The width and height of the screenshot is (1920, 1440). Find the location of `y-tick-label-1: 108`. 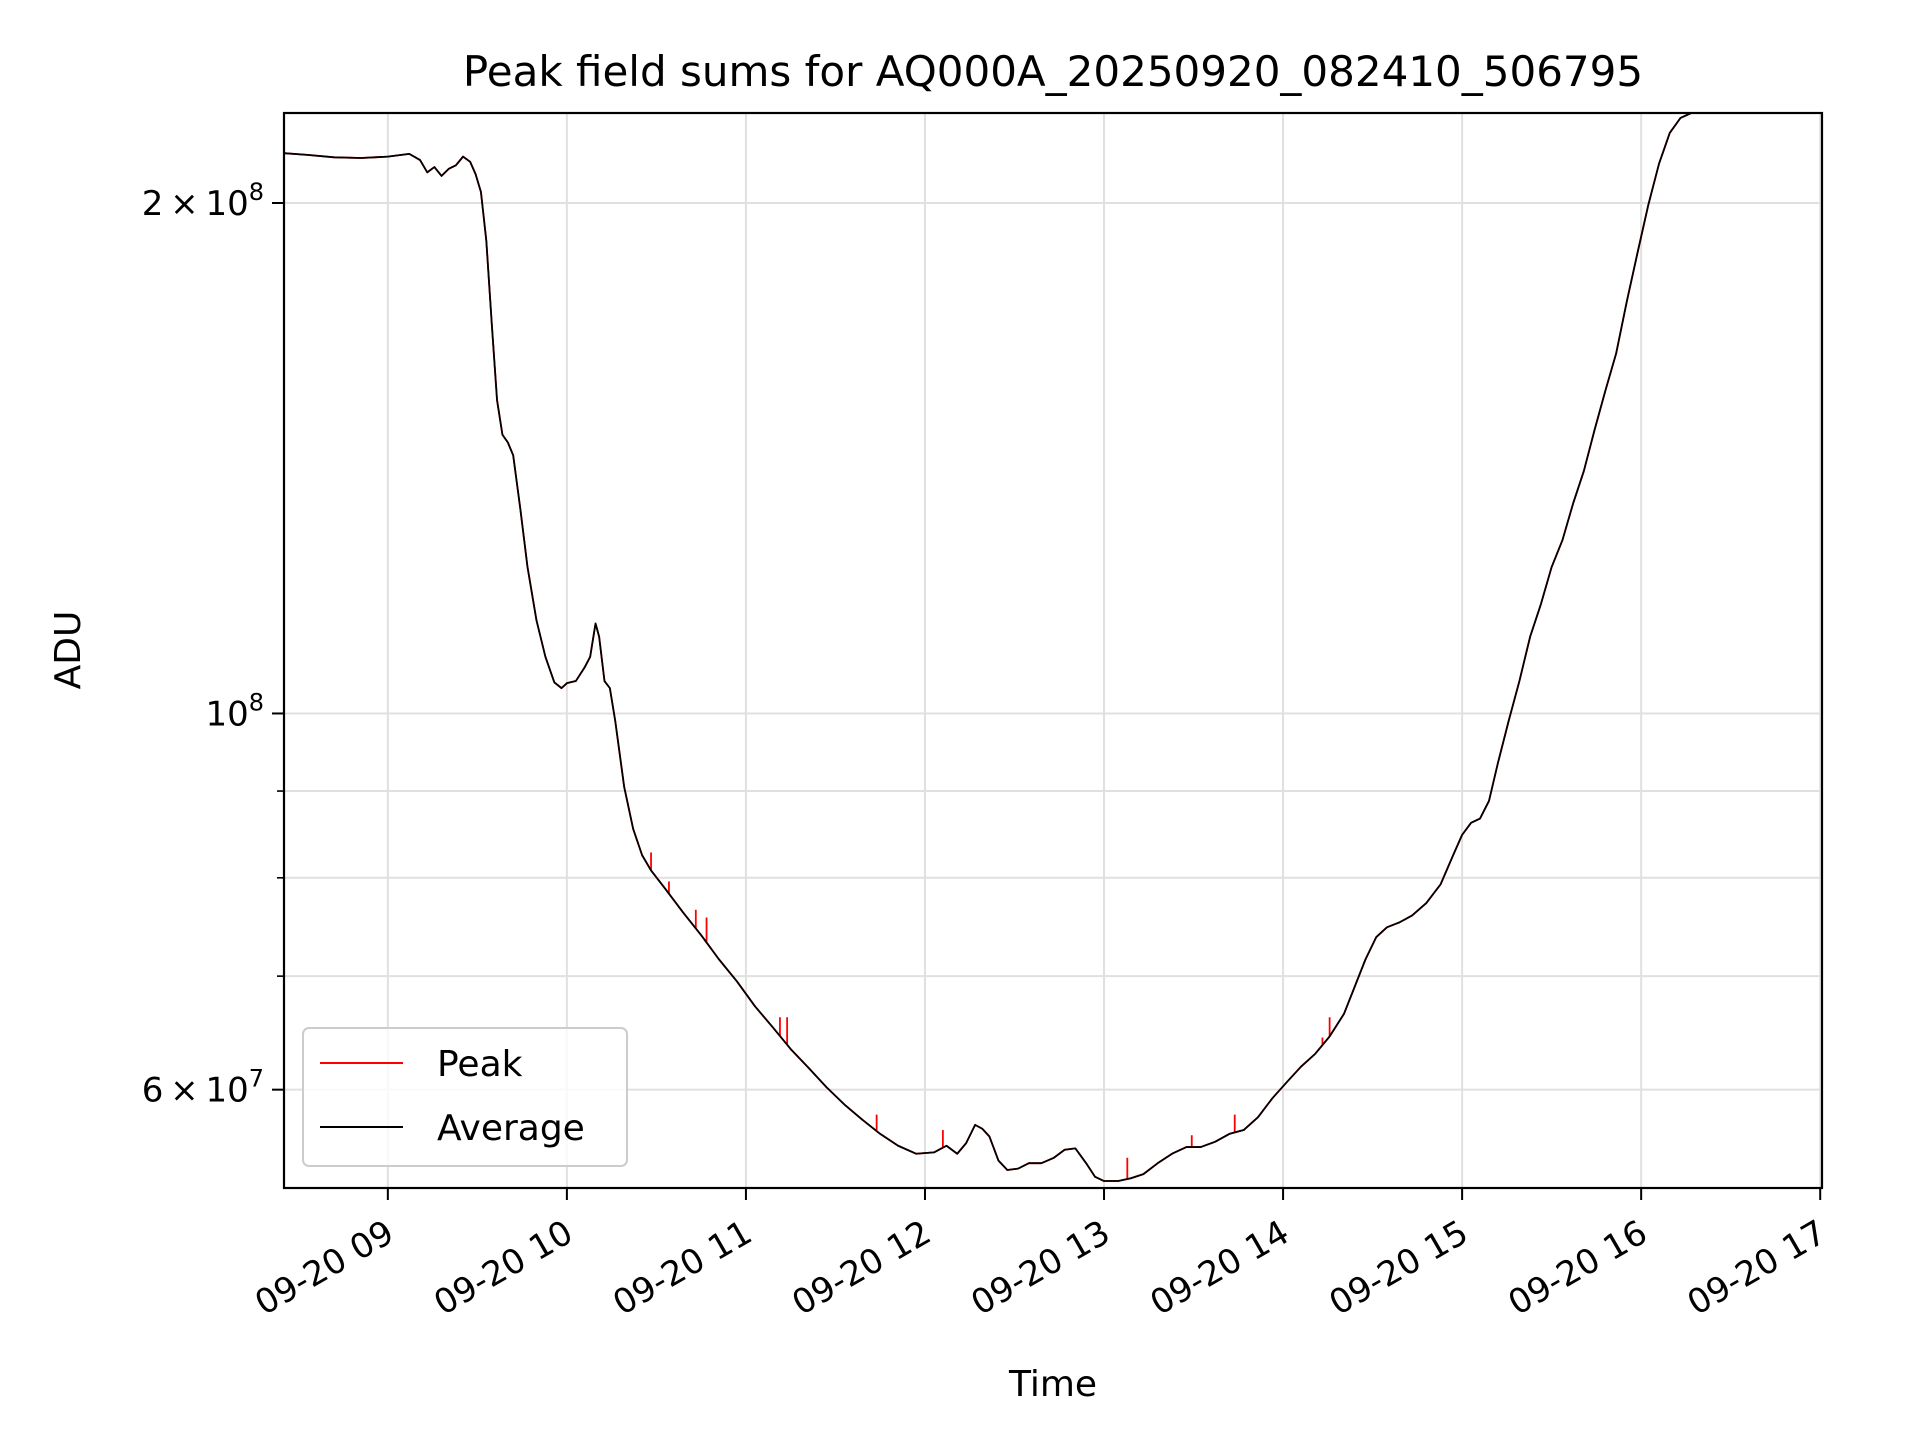

y-tick-label-1: 108 is located at coordinates (234, 711).